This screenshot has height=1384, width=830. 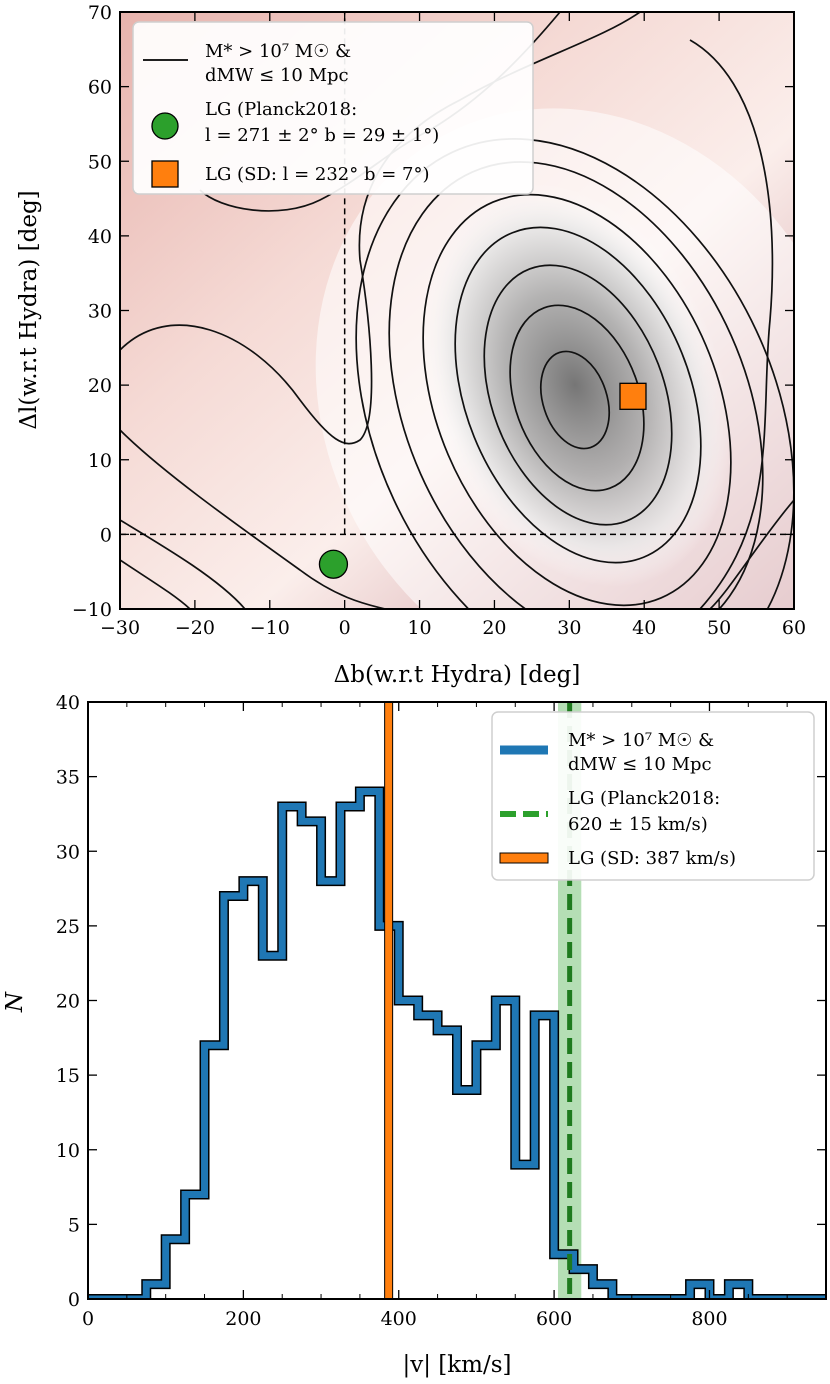 What do you see at coordinates (633, 396) in the screenshot?
I see `point-sd-square` at bounding box center [633, 396].